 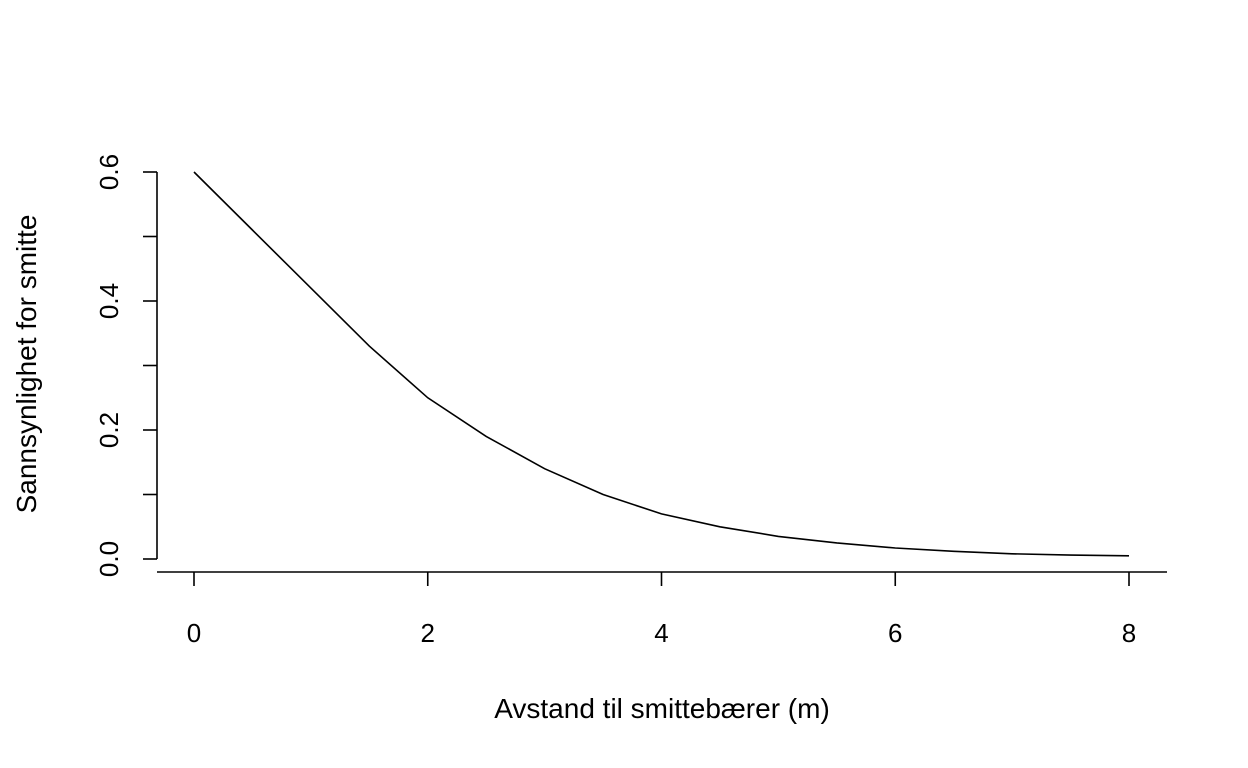 I want to click on y-tick-label: 0.2, so click(x=109, y=430).